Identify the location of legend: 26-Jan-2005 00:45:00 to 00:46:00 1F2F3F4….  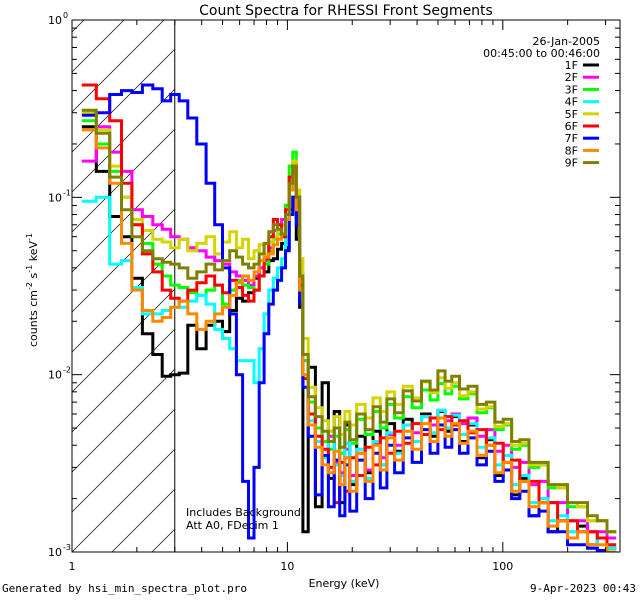
(541, 102).